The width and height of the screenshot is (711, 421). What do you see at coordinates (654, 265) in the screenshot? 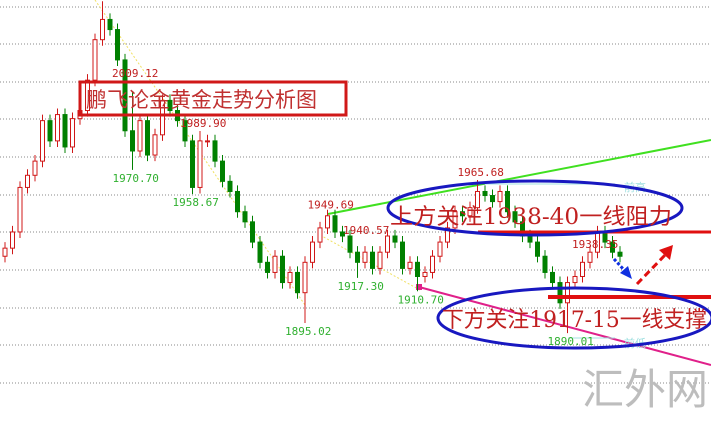
I see `up-arrow-icon` at bounding box center [654, 265].